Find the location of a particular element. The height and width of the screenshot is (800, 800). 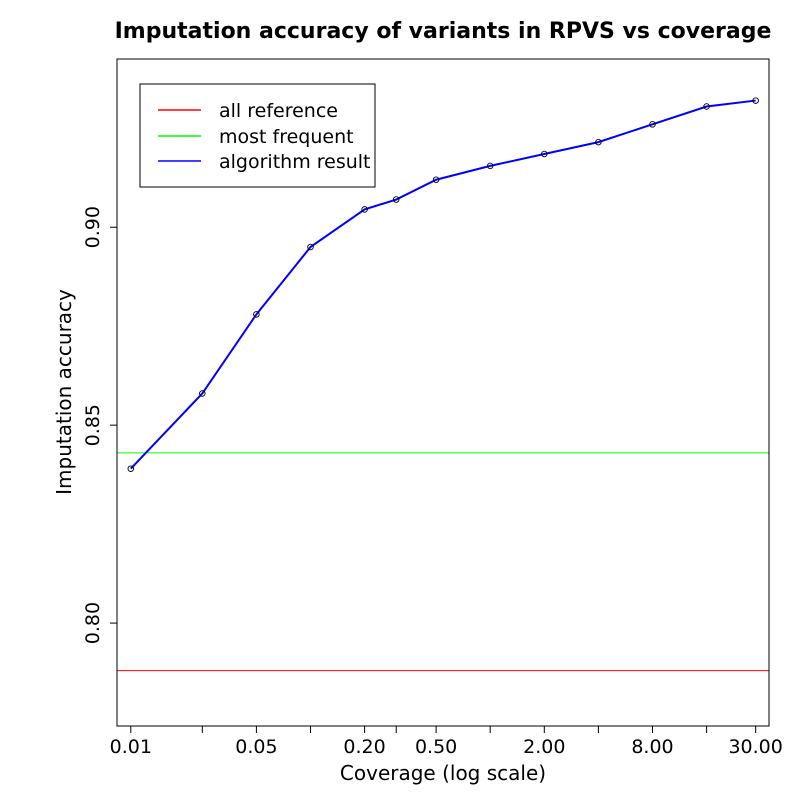

x-tick-label-4: 0.20 is located at coordinates (364, 747).